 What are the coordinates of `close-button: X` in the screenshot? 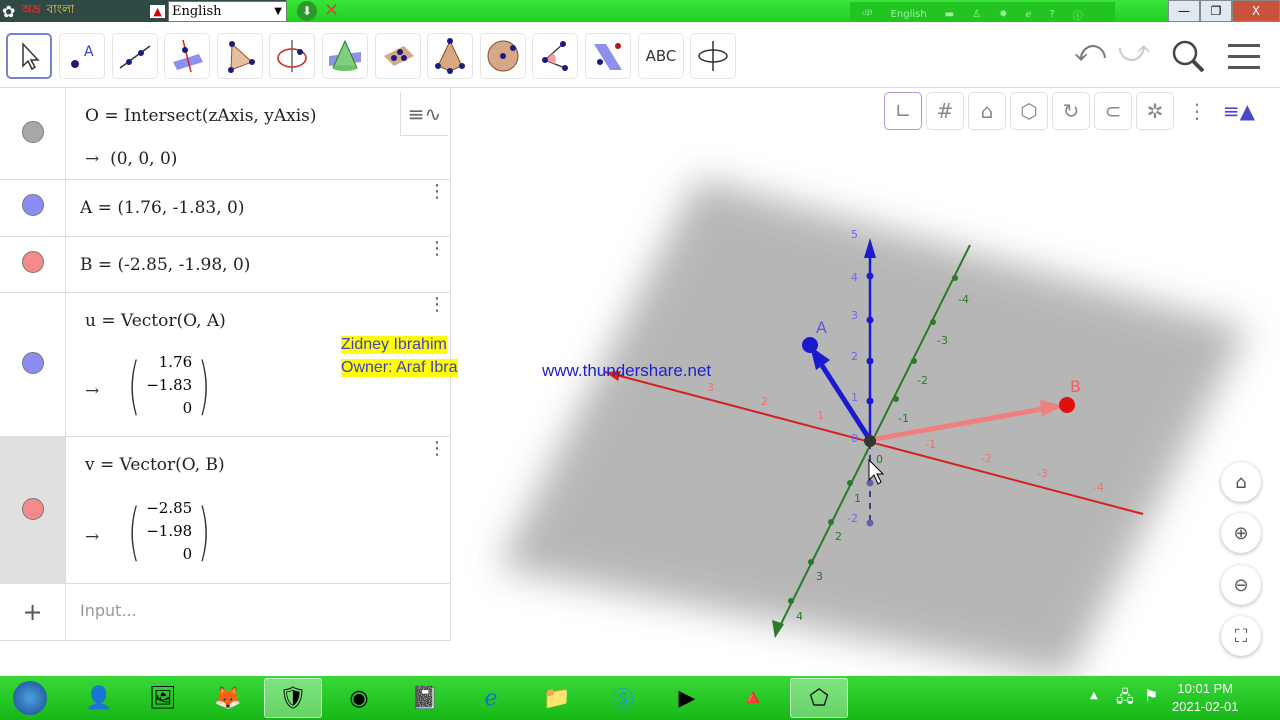 It's located at (1256, 11).